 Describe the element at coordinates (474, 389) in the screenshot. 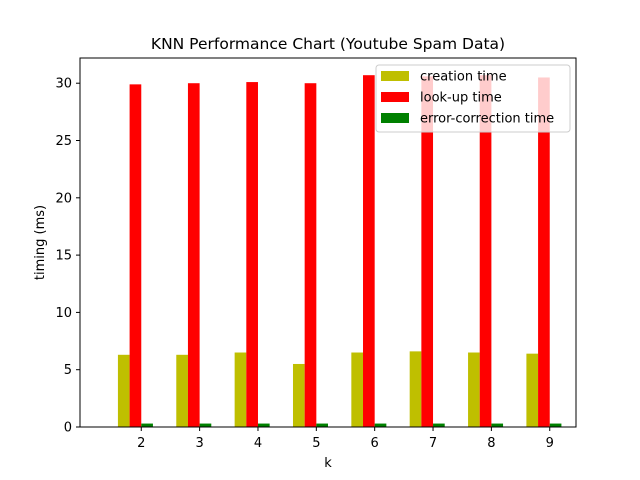

I see `bar-creation-time-k8` at that location.